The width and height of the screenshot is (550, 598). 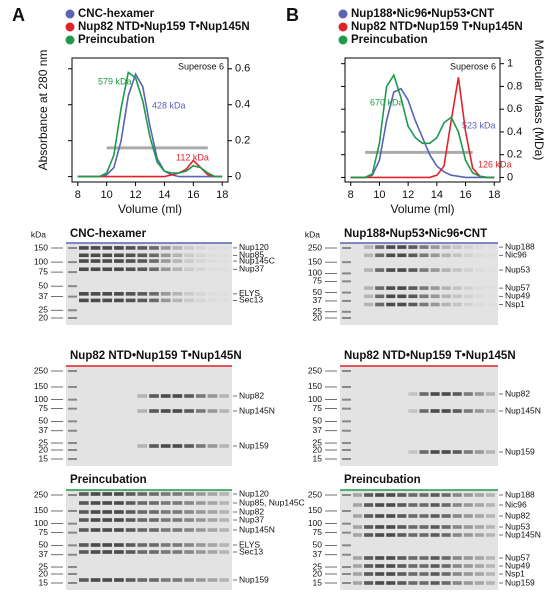 What do you see at coordinates (437, 195) in the screenshot?
I see `x-tick-label: 14` at bounding box center [437, 195].